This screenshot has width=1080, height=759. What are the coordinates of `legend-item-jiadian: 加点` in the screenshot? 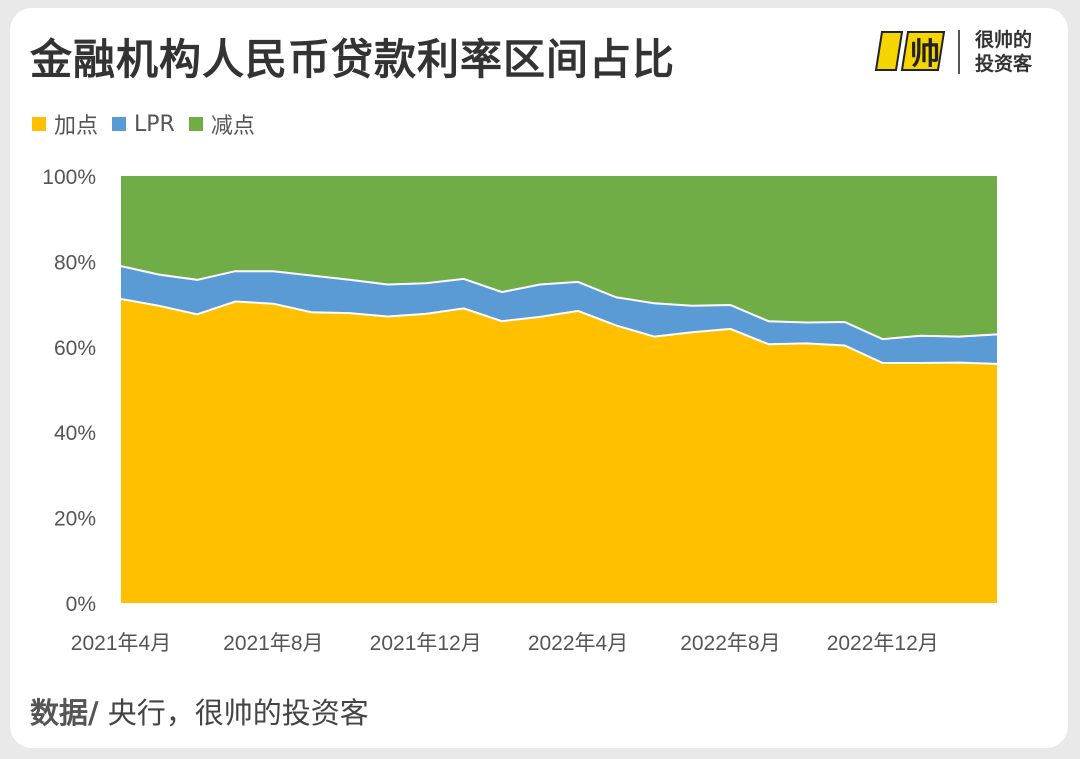 It's located at (65, 124).